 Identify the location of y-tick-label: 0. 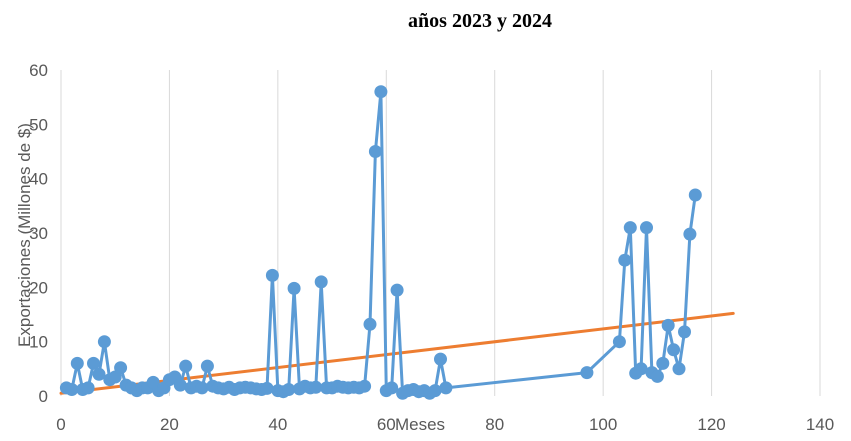
(43, 396).